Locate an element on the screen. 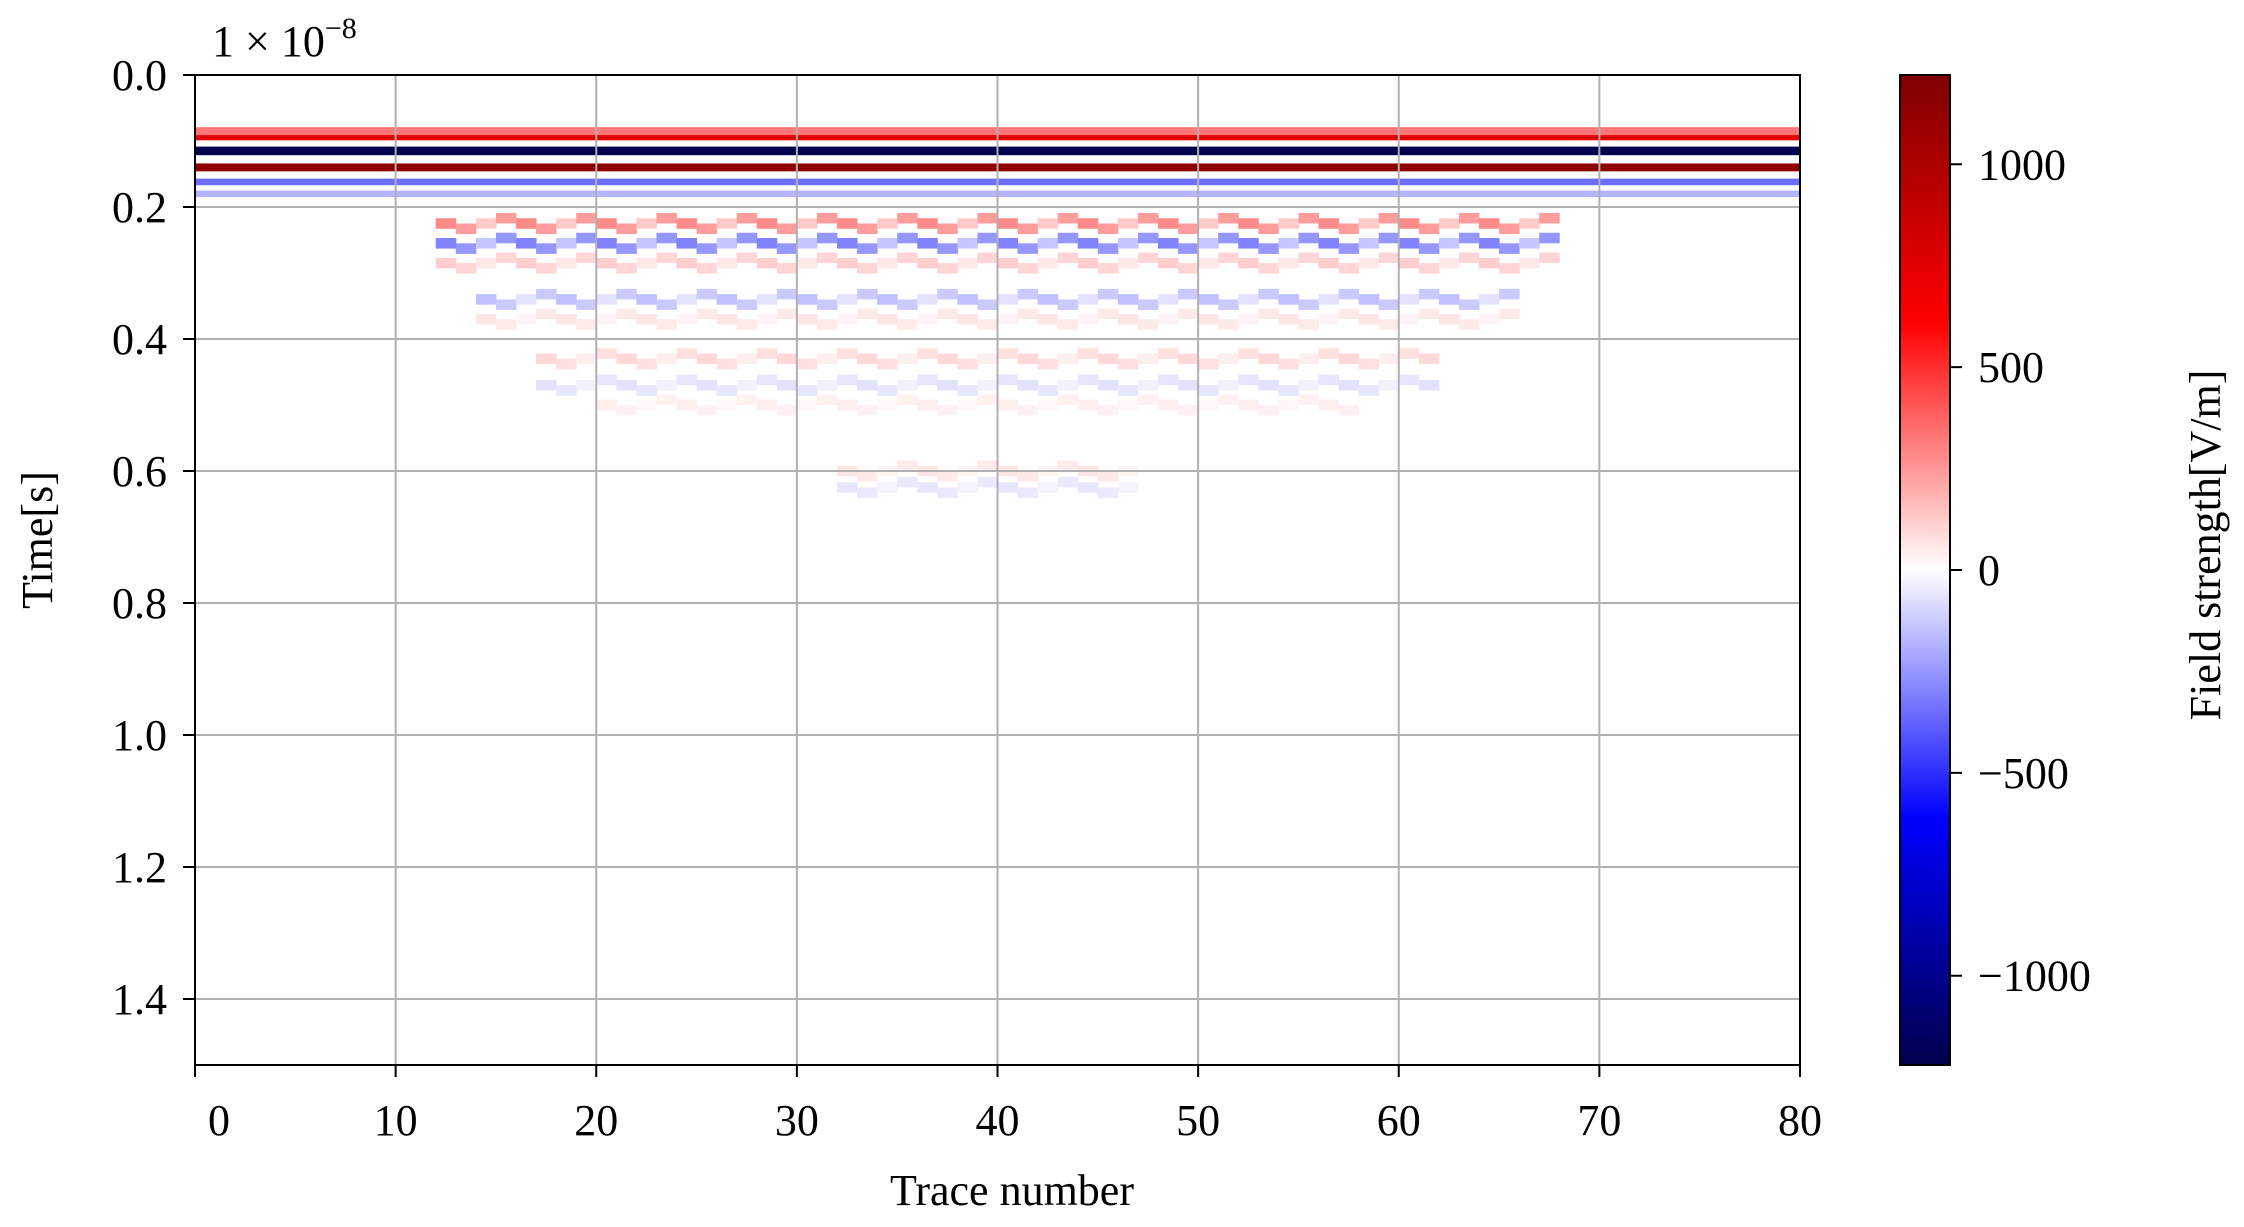 This screenshot has height=1227, width=2244. colorbar-tick-label: 500 is located at coordinates (2011, 367).